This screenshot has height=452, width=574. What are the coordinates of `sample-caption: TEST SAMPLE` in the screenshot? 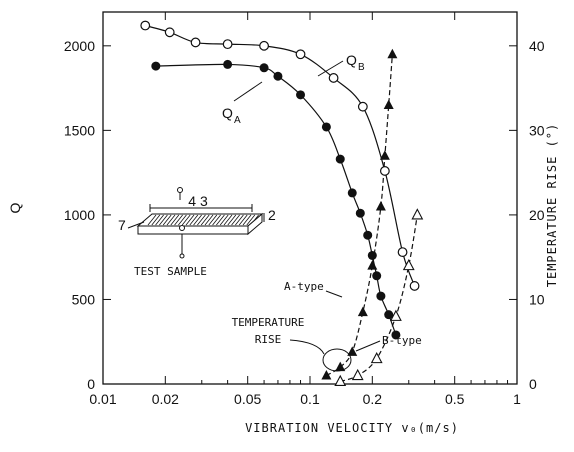 It's located at (170, 271).